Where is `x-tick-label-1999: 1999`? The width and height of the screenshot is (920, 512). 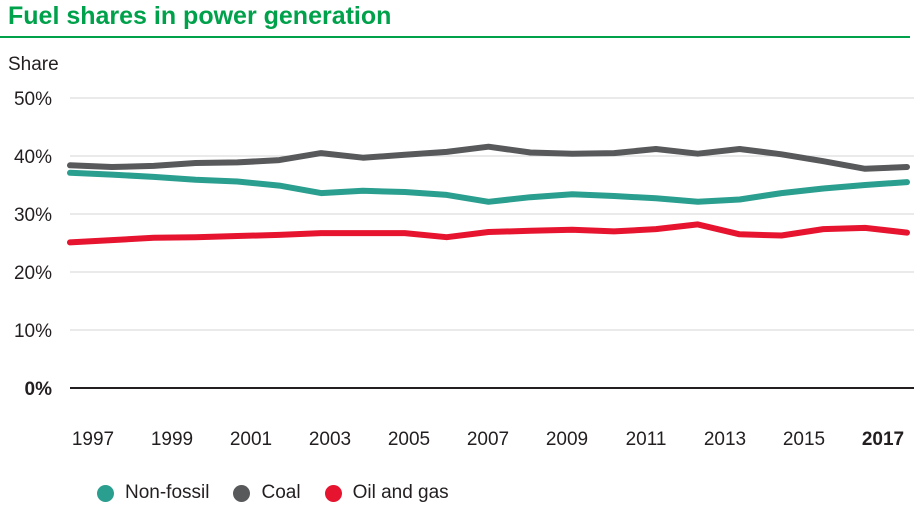 x-tick-label-1999: 1999 is located at coordinates (172, 439).